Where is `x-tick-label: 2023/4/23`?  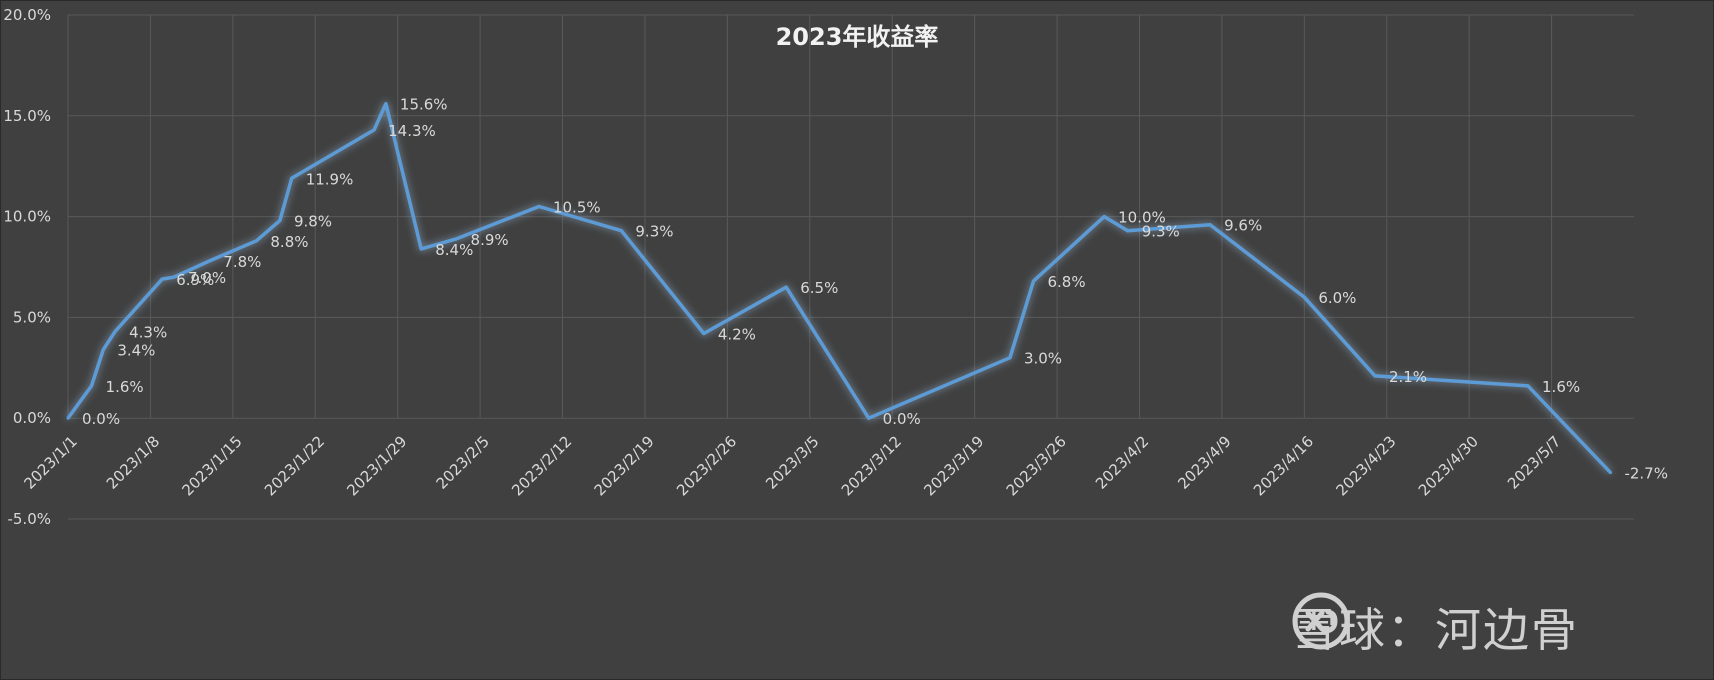
x-tick-label: 2023/4/23 is located at coordinates (1365, 465).